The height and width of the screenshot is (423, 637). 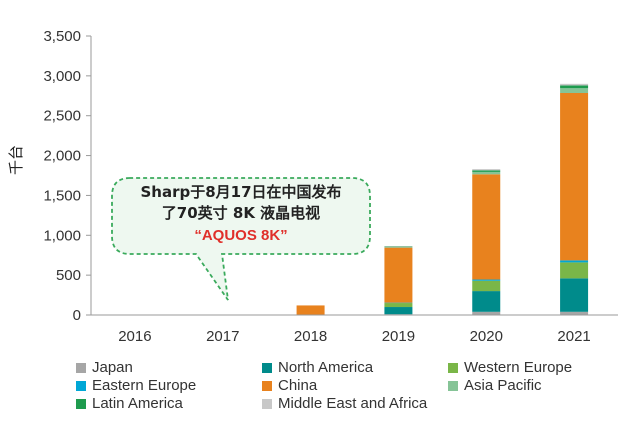 I want to click on y-tick-label: 500, so click(x=68, y=275).